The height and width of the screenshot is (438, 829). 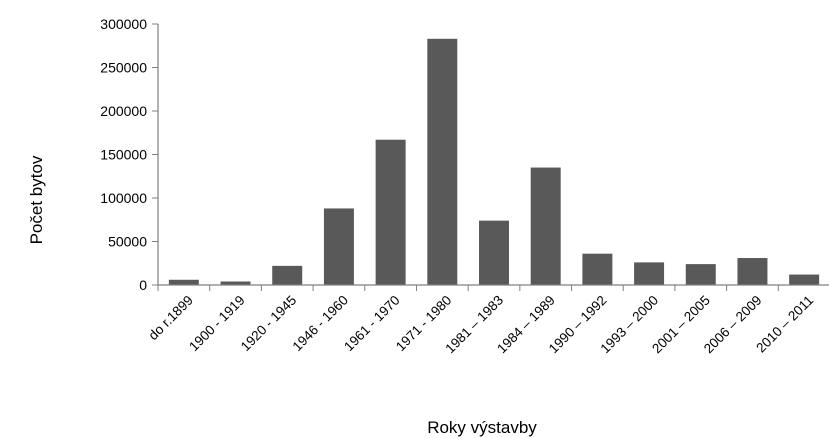 What do you see at coordinates (143, 285) in the screenshot?
I see `y-tick-label: 0` at bounding box center [143, 285].